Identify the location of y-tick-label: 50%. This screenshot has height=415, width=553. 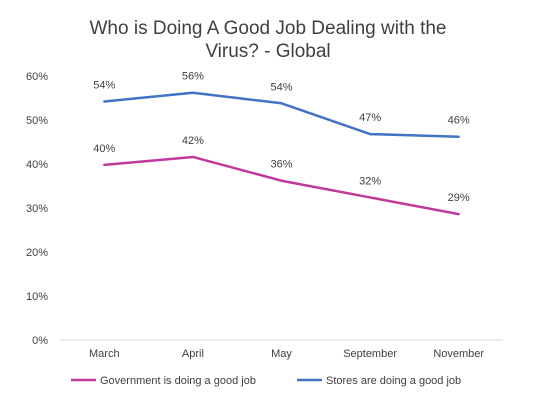
(37, 121).